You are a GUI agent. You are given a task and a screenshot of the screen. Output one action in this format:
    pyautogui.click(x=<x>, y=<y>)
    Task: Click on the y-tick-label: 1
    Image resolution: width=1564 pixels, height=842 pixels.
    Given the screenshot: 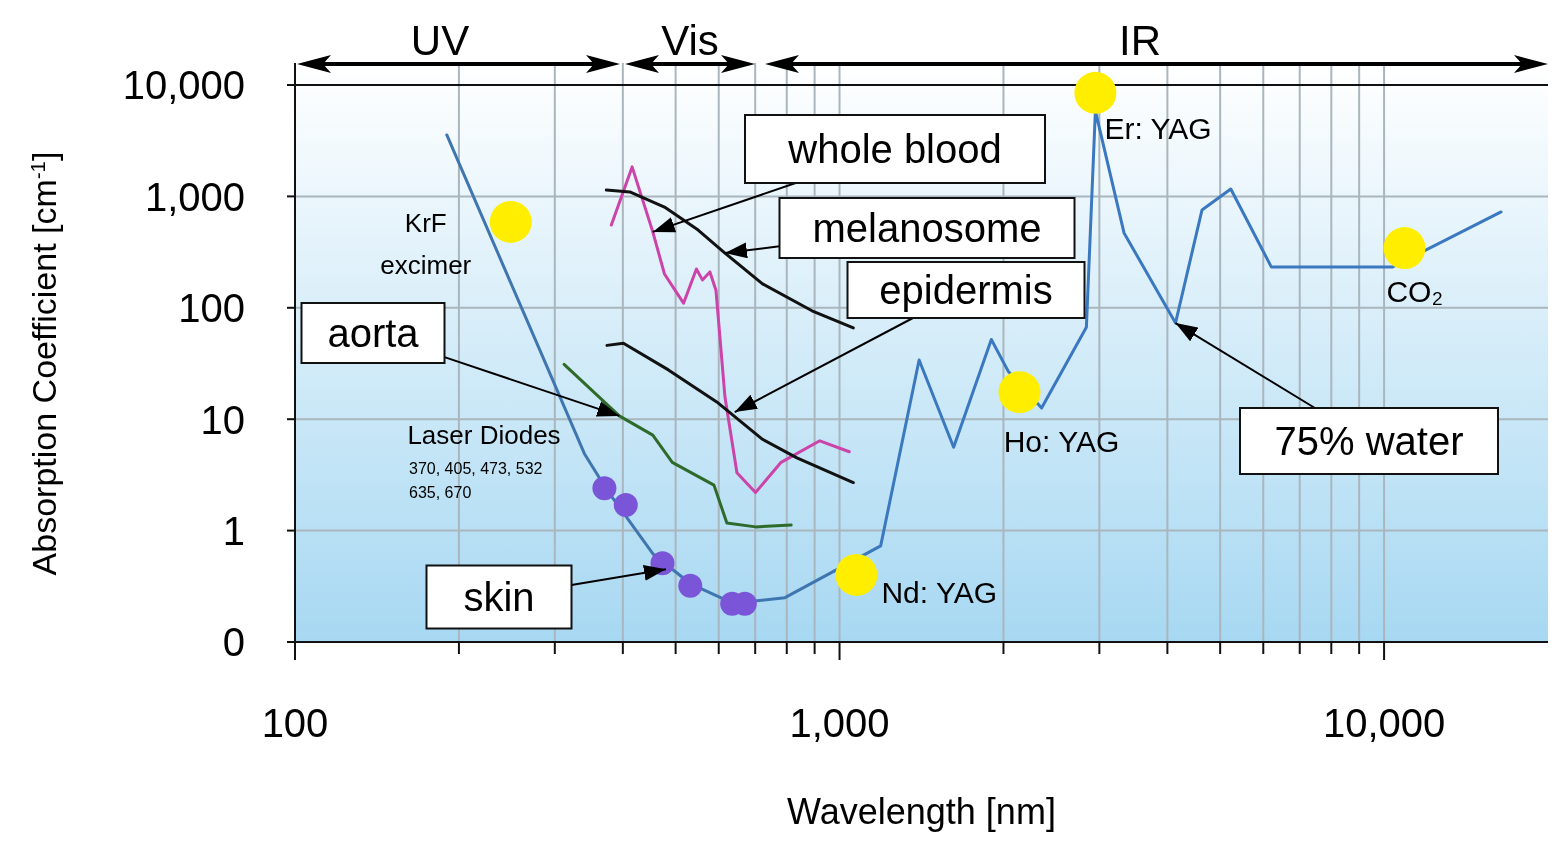 What is the action you would take?
    pyautogui.click(x=233, y=531)
    